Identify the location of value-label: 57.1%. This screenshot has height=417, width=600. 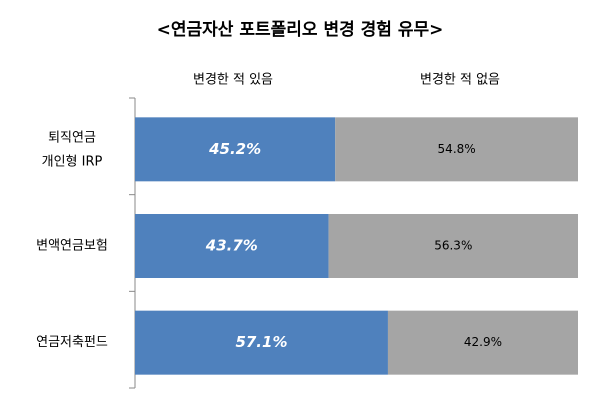
(261, 342).